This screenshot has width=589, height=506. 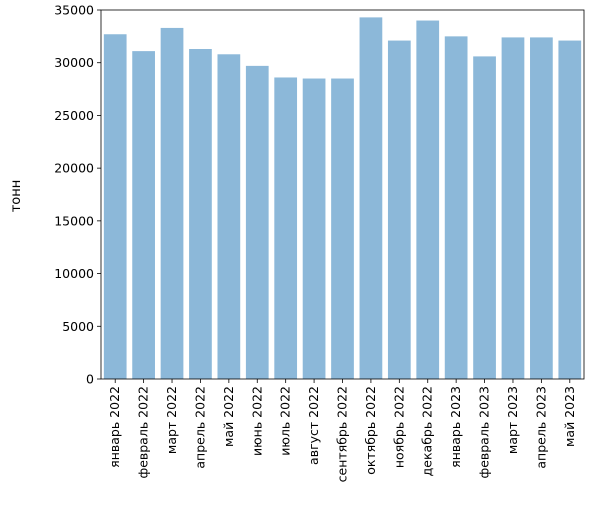 I want to click on y-tick-label: 0, so click(x=90, y=379).